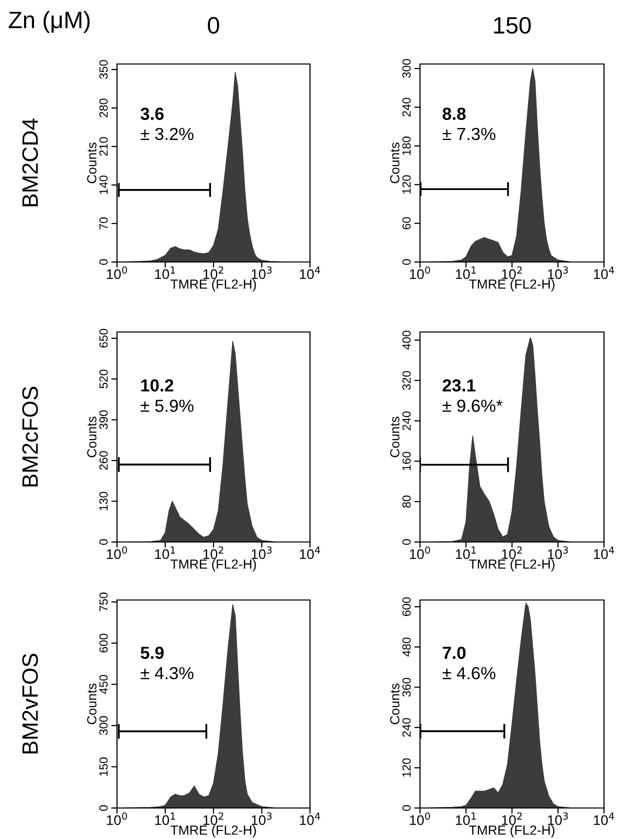  What do you see at coordinates (103, 338) in the screenshot?
I see `y-tick-label: 650` at bounding box center [103, 338].